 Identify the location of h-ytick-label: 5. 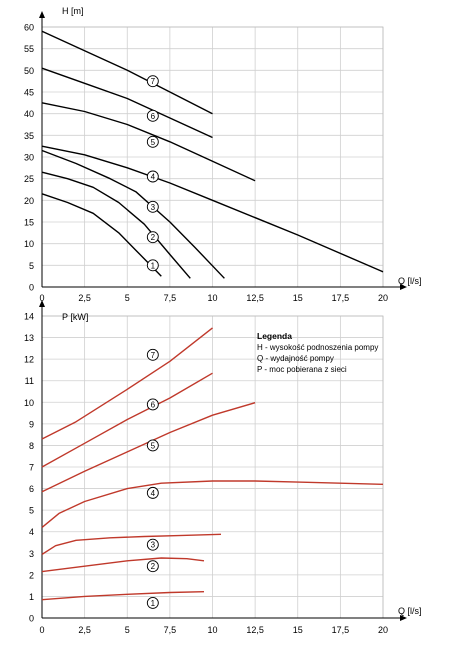
(31, 266).